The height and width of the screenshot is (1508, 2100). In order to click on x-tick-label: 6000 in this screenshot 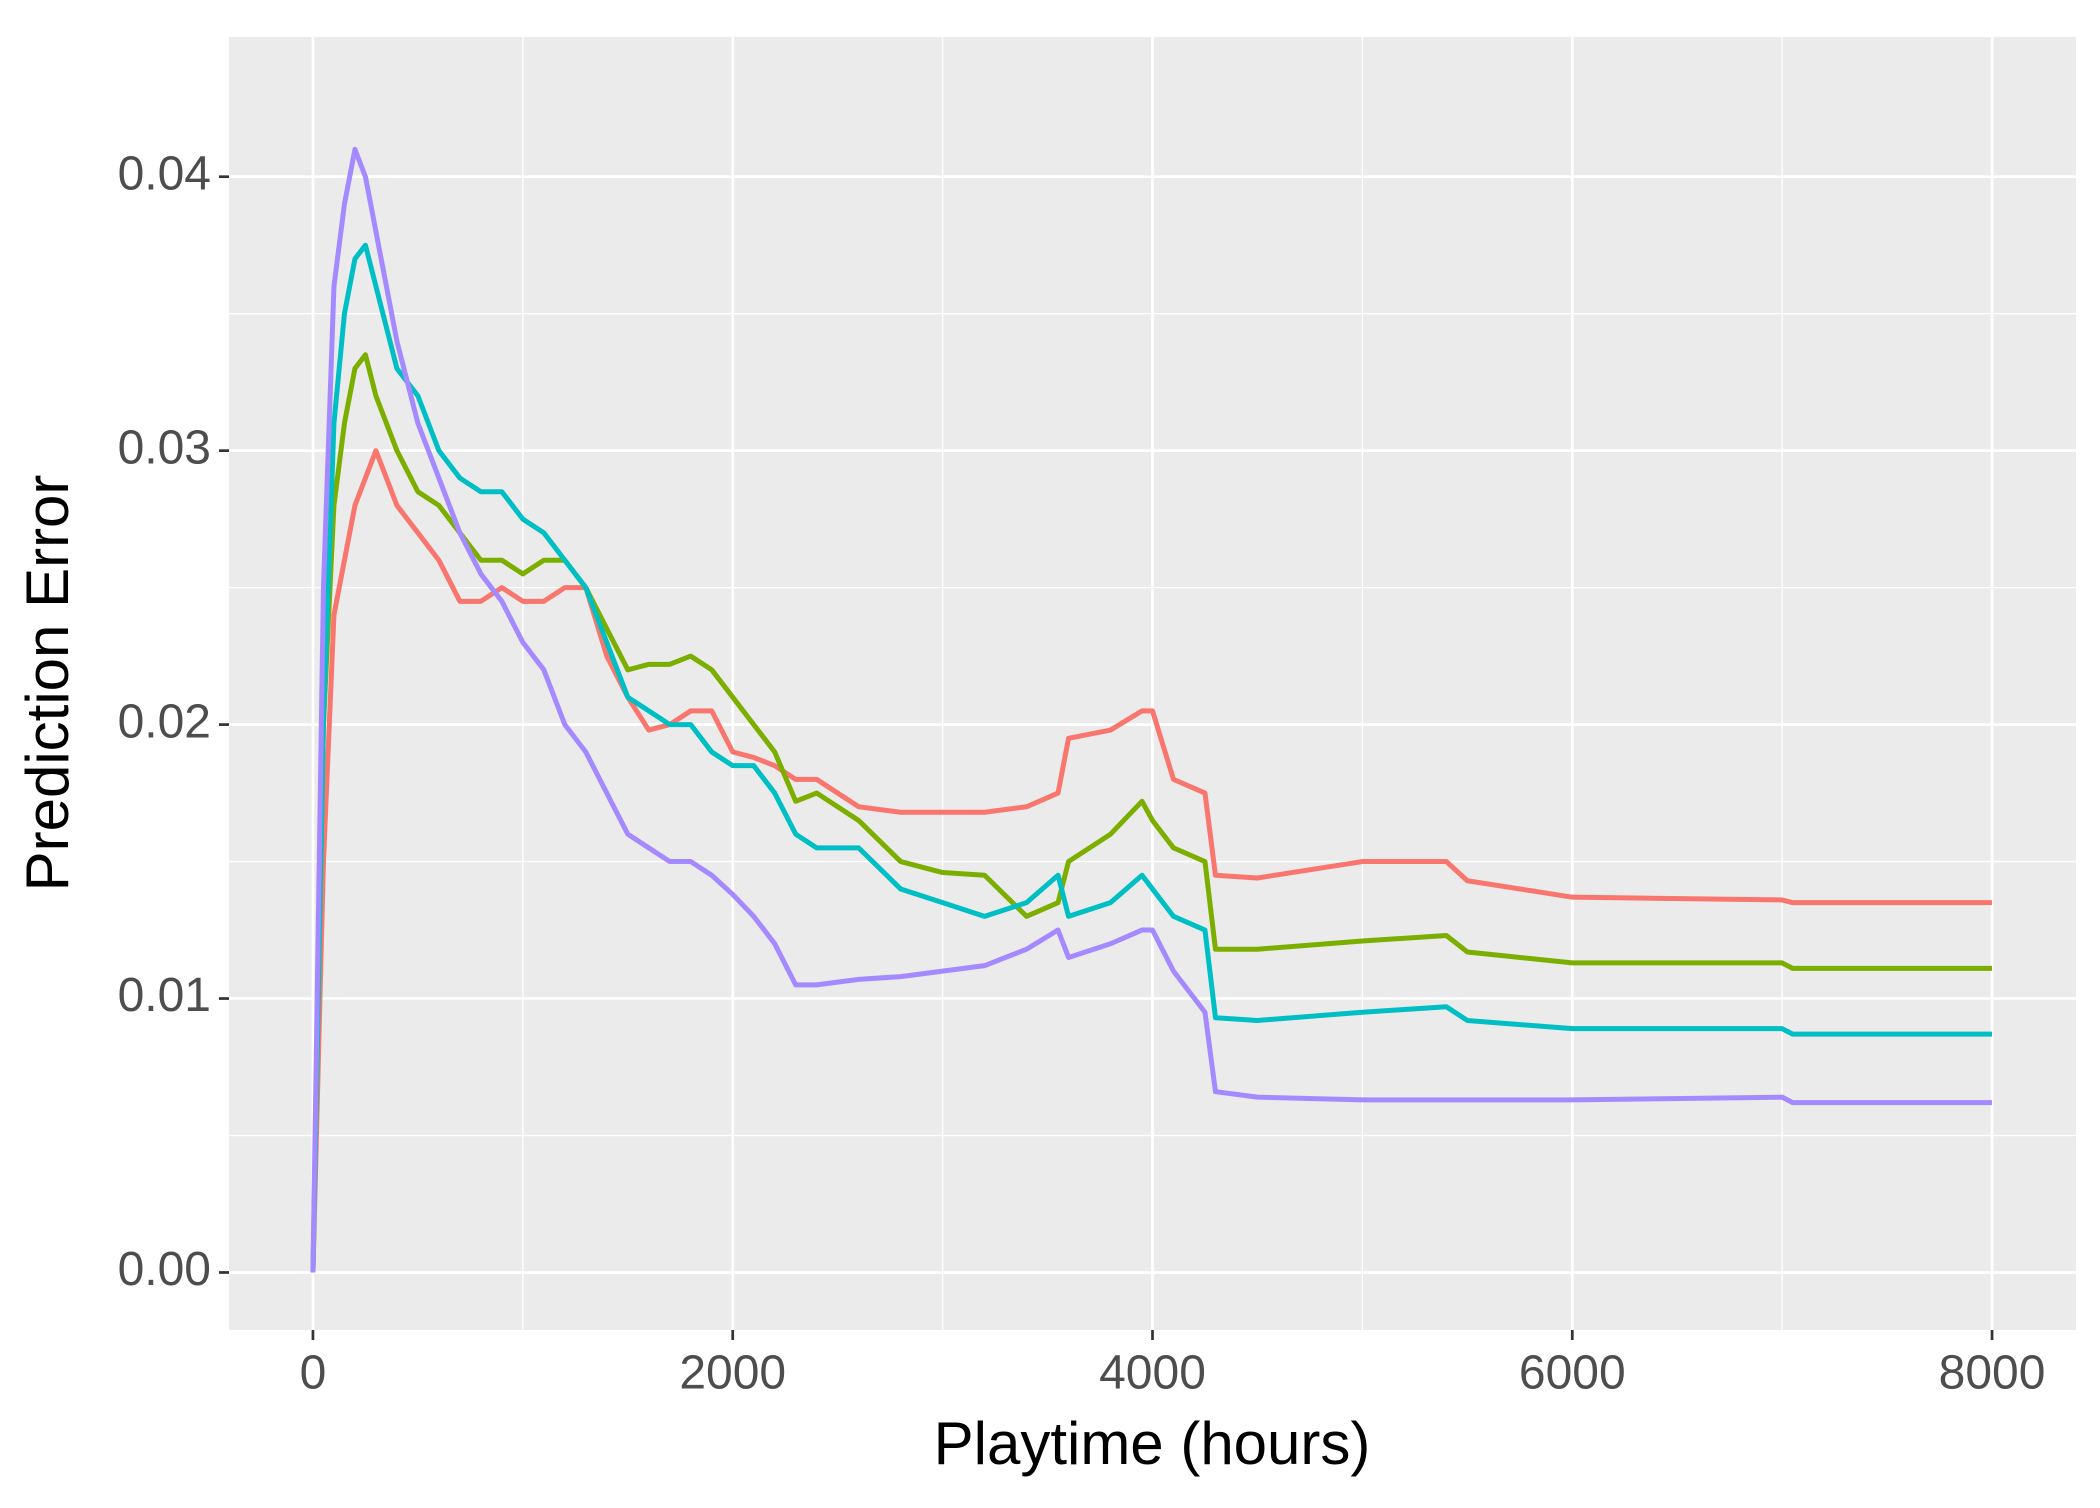, I will do `click(1572, 1373)`.